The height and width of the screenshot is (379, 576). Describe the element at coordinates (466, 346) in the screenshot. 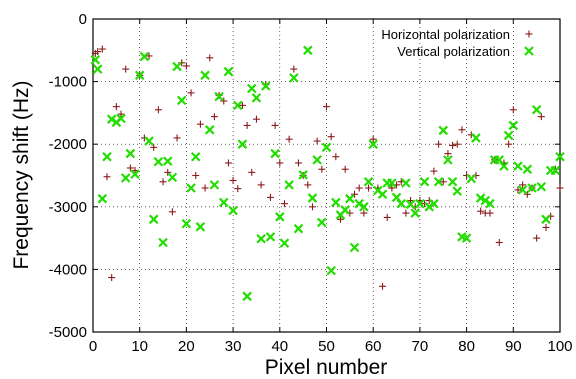

I see `x-tick-label: 80` at that location.